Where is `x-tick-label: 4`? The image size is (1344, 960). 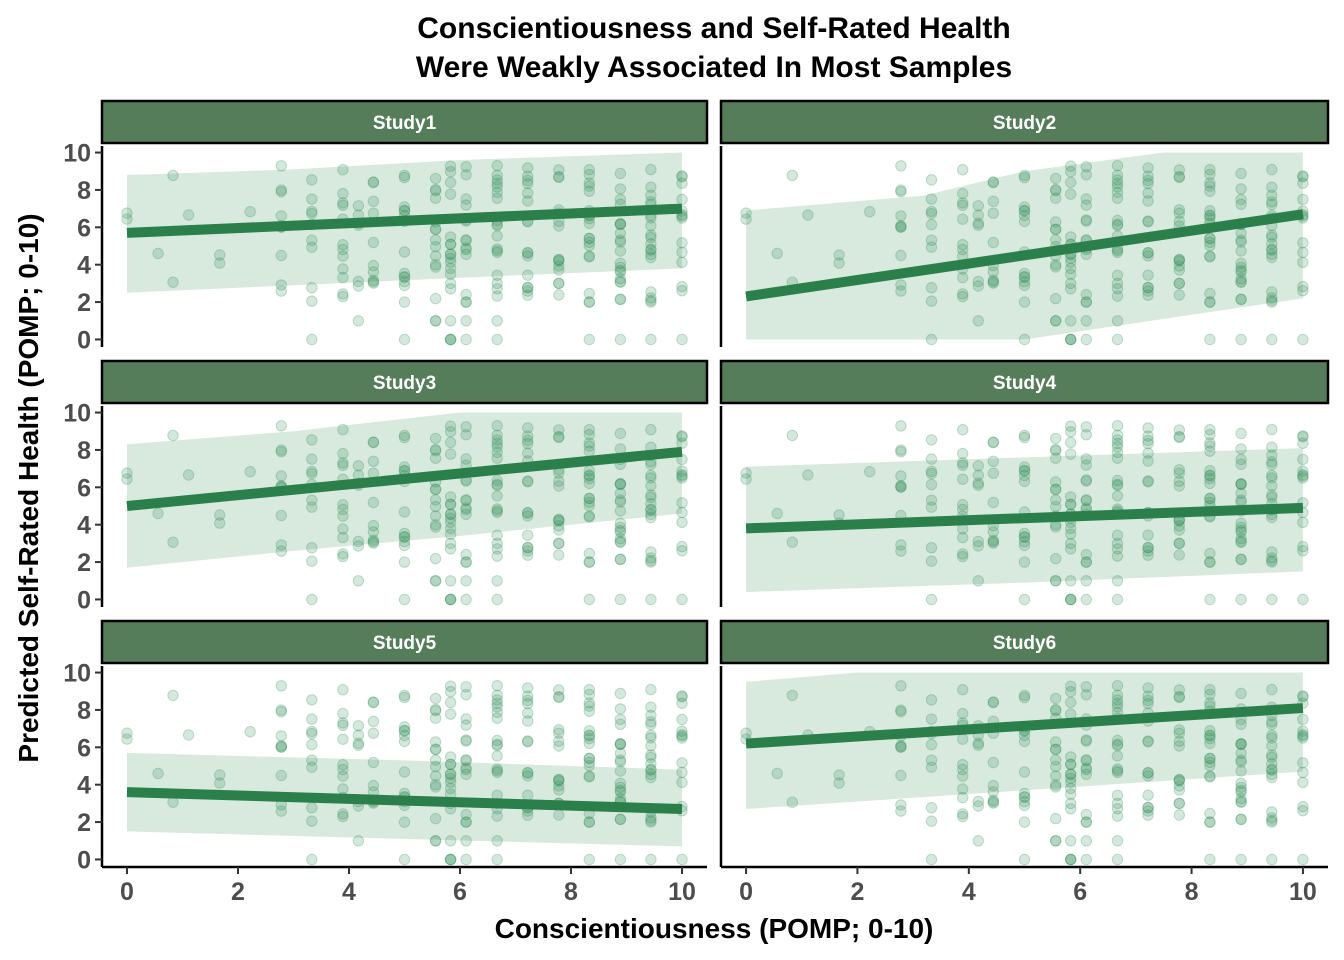 x-tick-label: 4 is located at coordinates (969, 892).